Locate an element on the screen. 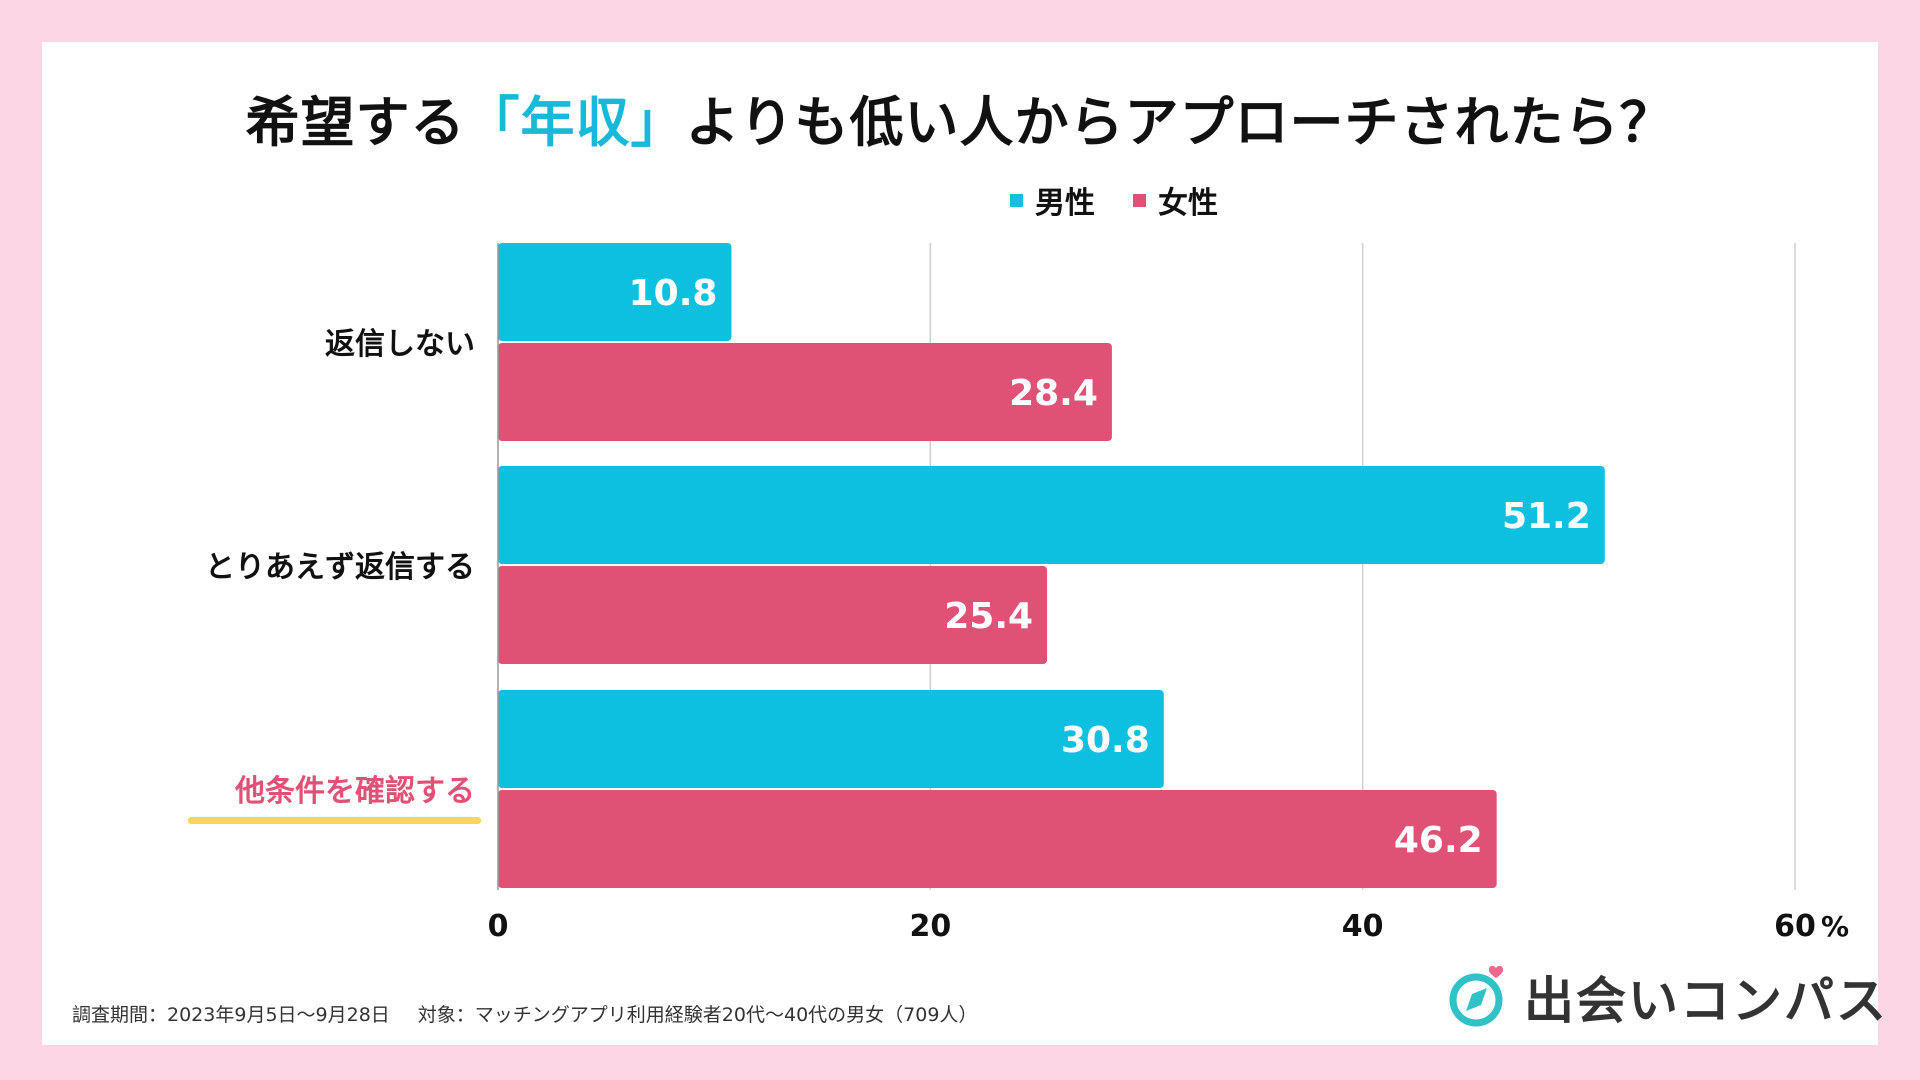 The width and height of the screenshot is (1920, 1080). compass-icon is located at coordinates (1476, 996).